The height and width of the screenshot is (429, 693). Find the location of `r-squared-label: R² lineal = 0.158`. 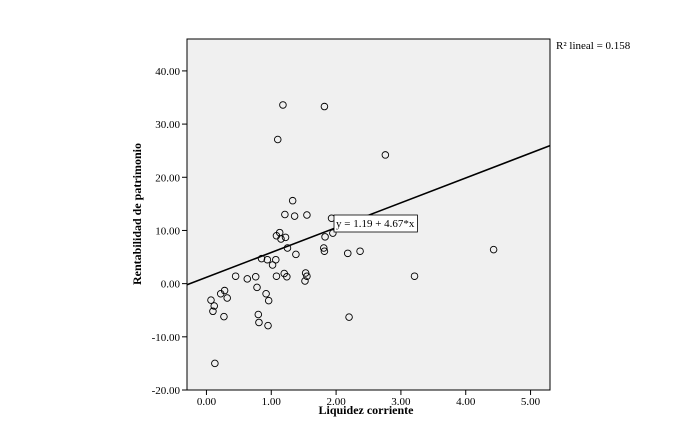

r-squared-label: R² lineal = 0.158 is located at coordinates (593, 46).